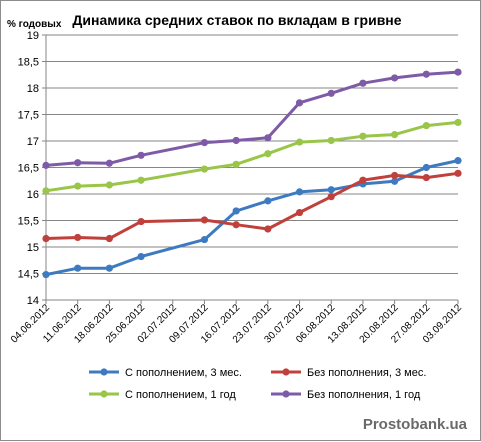 The height and width of the screenshot is (442, 481). Describe the element at coordinates (415, 424) in the screenshot. I see `watermark-text: Prostobank.ua` at that location.